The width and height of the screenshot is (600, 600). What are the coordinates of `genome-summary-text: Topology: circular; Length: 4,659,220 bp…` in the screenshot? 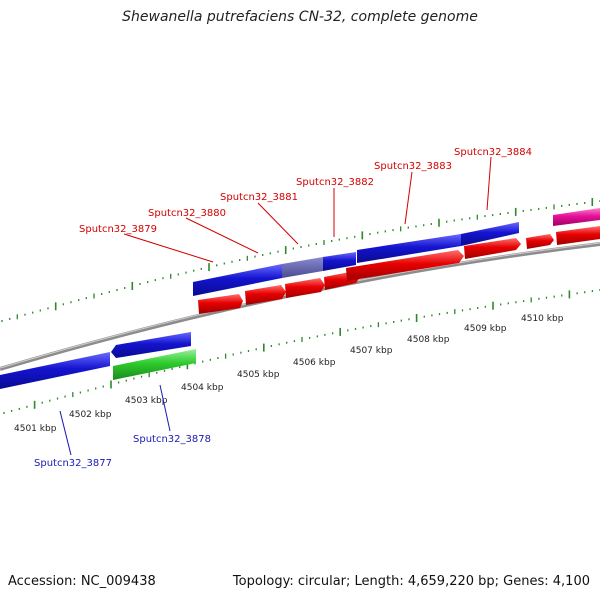 It's located at (411, 581).